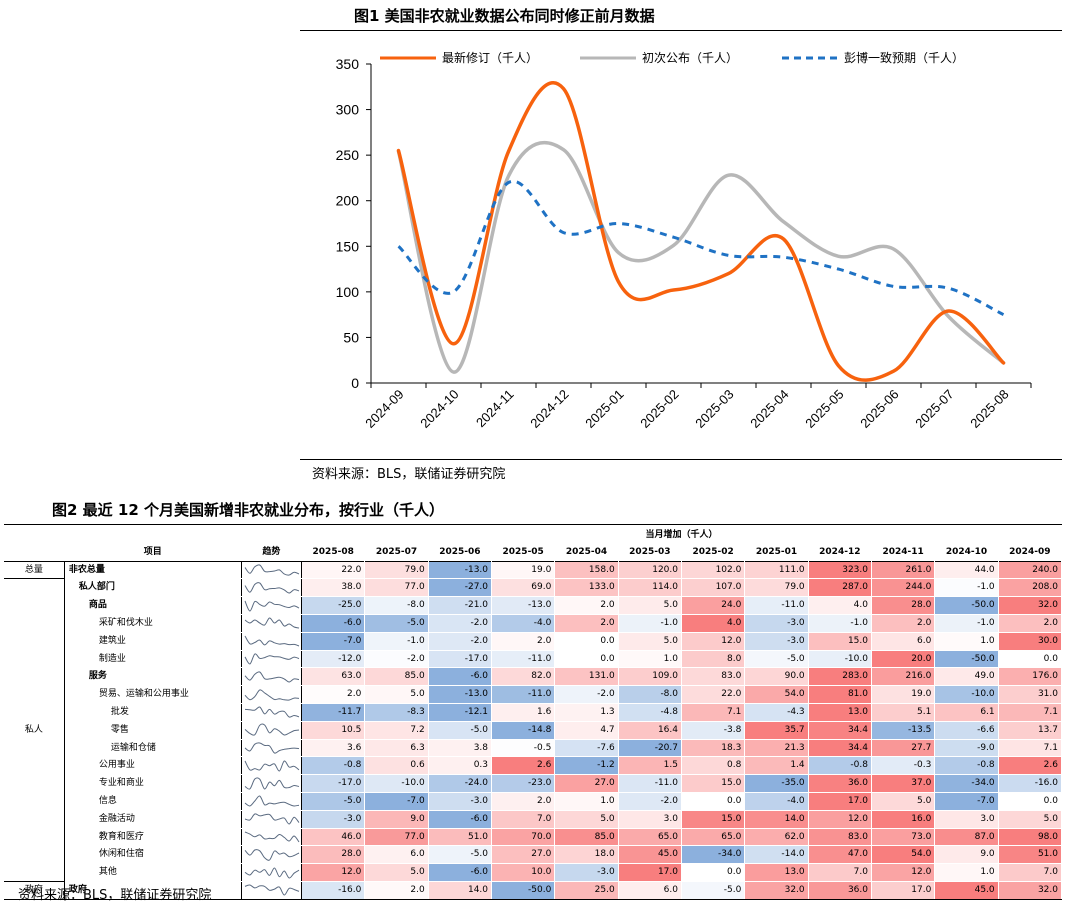 This screenshot has height=906, width=1066. What do you see at coordinates (152, 748) in the screenshot?
I see `row-label: 运输和仓储` at bounding box center [152, 748].